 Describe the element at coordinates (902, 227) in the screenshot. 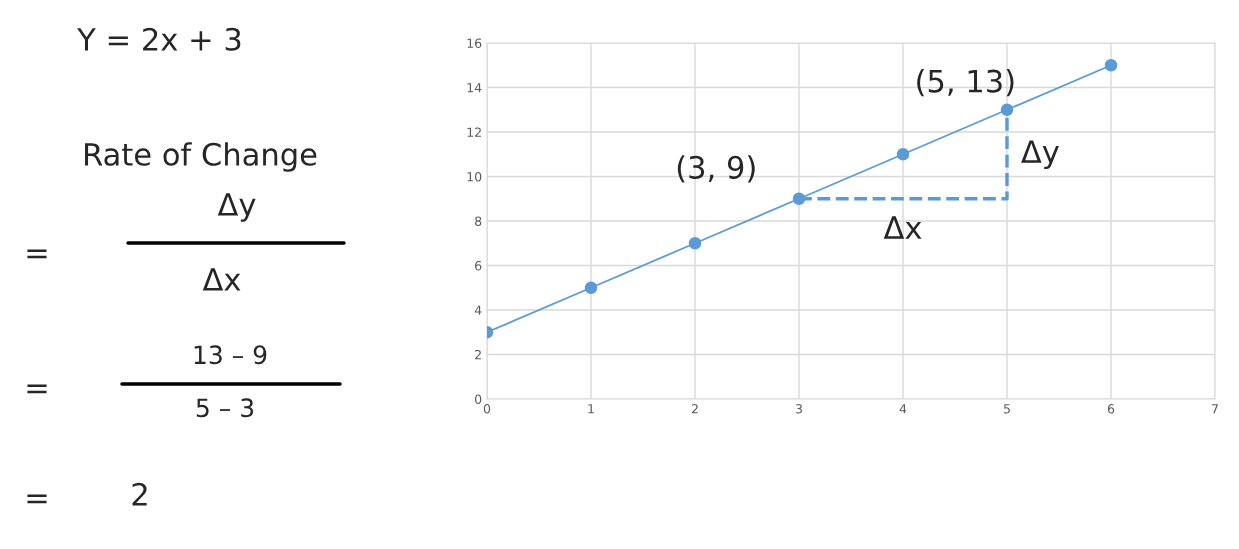

I see `annotation: Δx` at that location.